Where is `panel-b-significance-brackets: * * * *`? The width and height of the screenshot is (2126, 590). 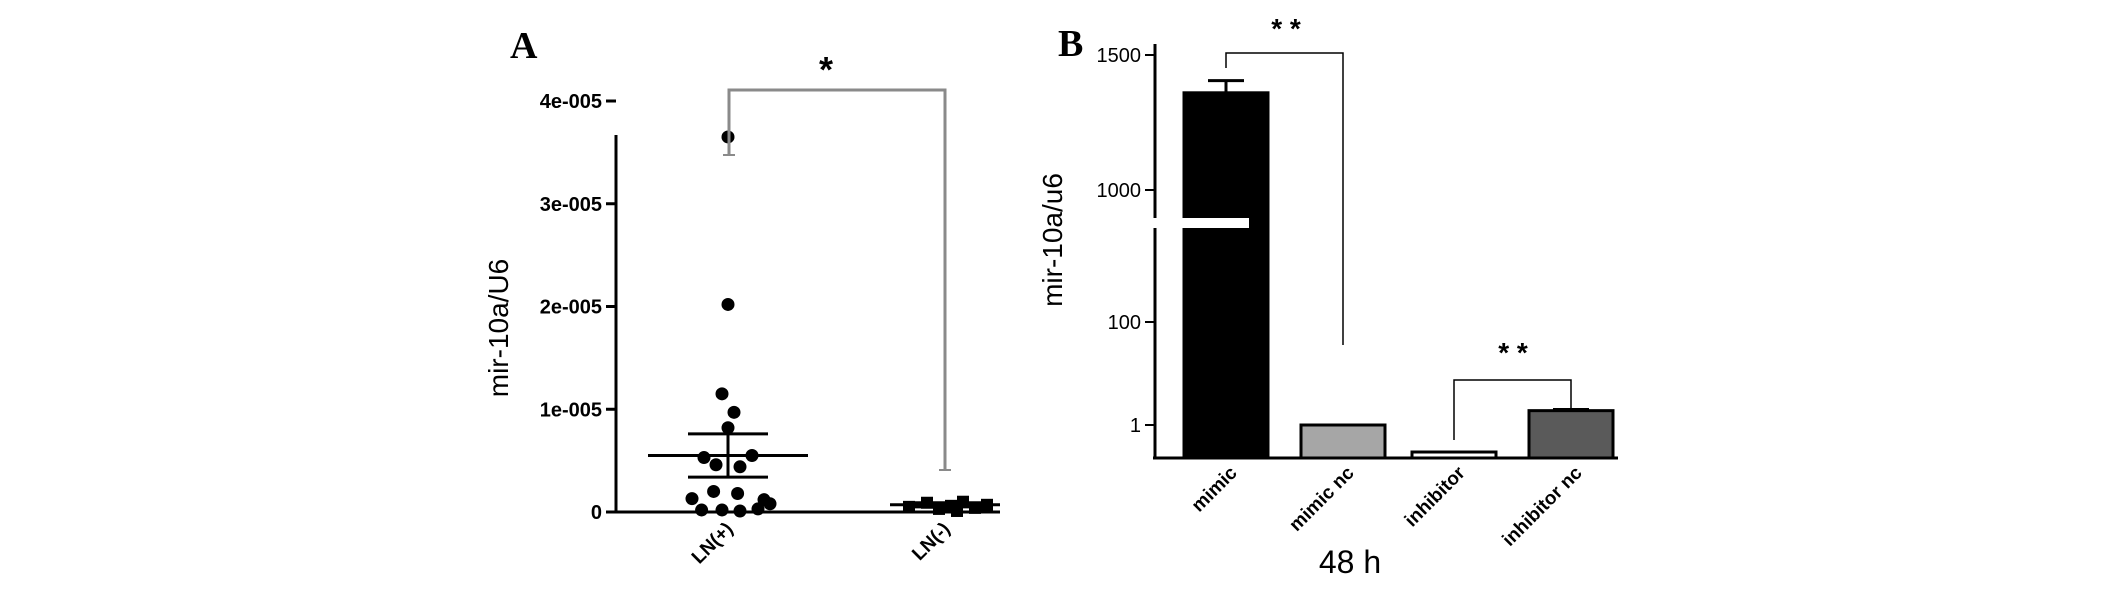 panel-b-significance-brackets: * * * * is located at coordinates (1398, 226).